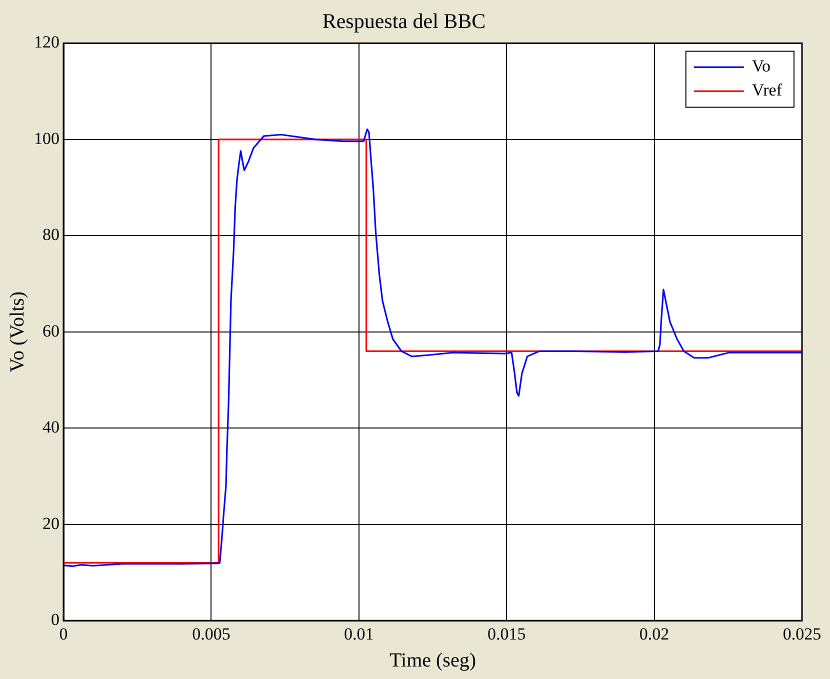  Describe the element at coordinates (47, 42) in the screenshot. I see `y-tick-label: 120` at that location.